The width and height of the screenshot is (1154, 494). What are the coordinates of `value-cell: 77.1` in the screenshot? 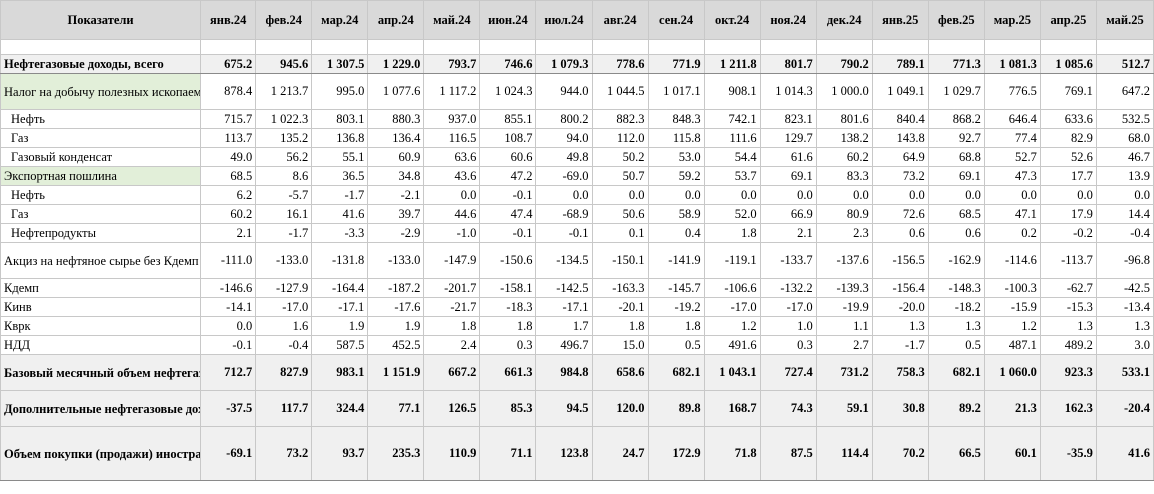 It's located at (396, 408).